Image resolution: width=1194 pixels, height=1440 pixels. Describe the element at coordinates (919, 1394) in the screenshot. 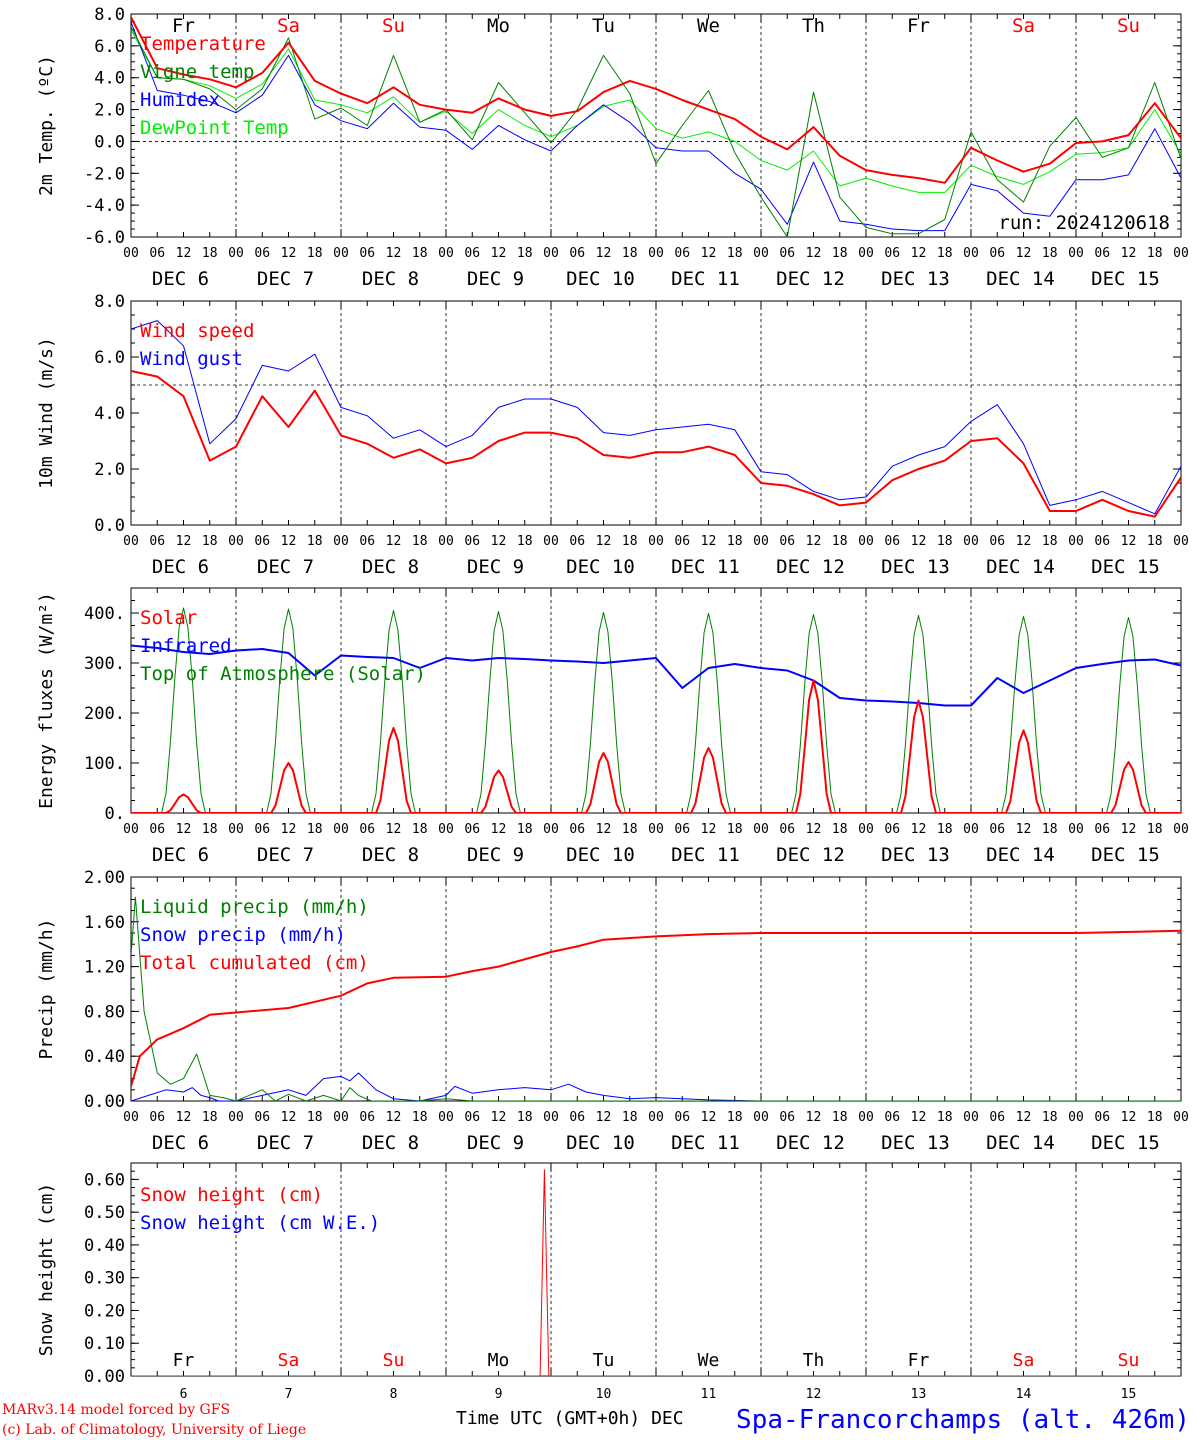

I see `day-number-label: 13` at that location.